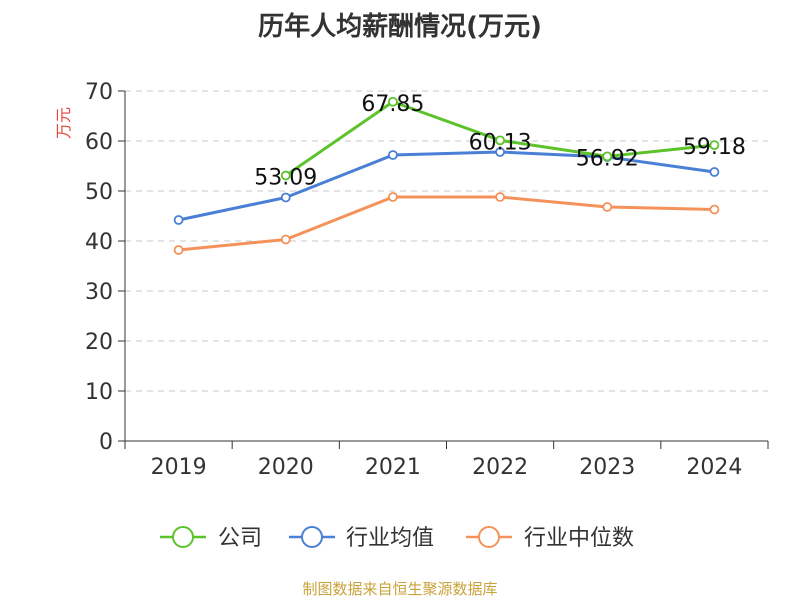 The height and width of the screenshot is (600, 800). Describe the element at coordinates (393, 197) in the screenshot. I see `point-2-2021` at that location.